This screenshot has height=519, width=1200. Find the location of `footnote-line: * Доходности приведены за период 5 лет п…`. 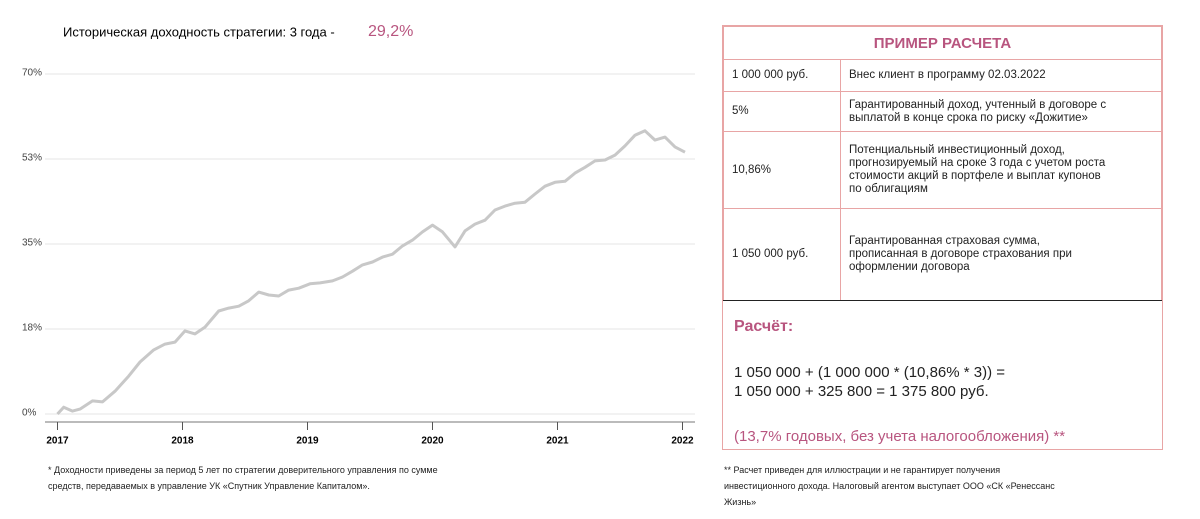

footnote-line: * Доходности приведены за период 5 лет п… is located at coordinates (243, 470).